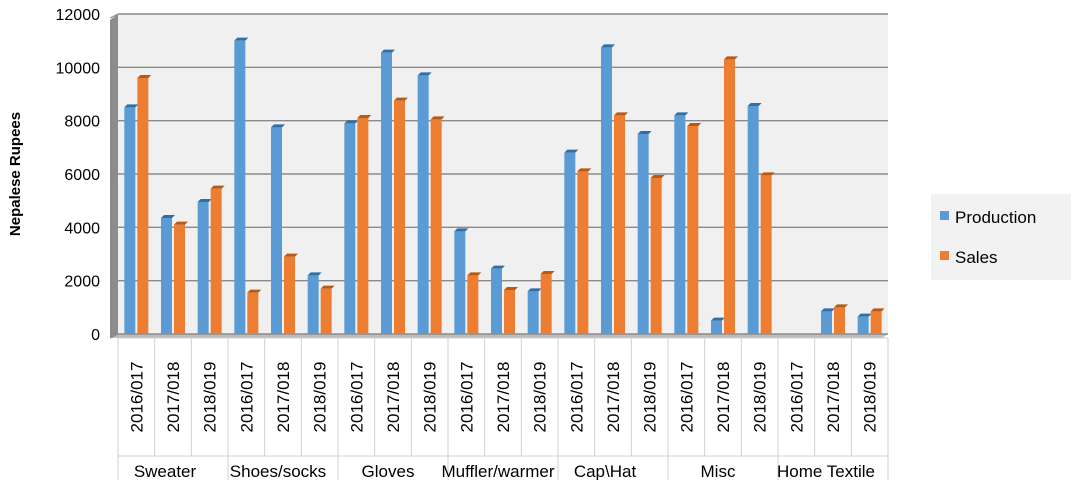 The height and width of the screenshot is (480, 1072). Describe the element at coordinates (15, 174) in the screenshot. I see `y-axis-title: Nepalese Rupees` at that location.